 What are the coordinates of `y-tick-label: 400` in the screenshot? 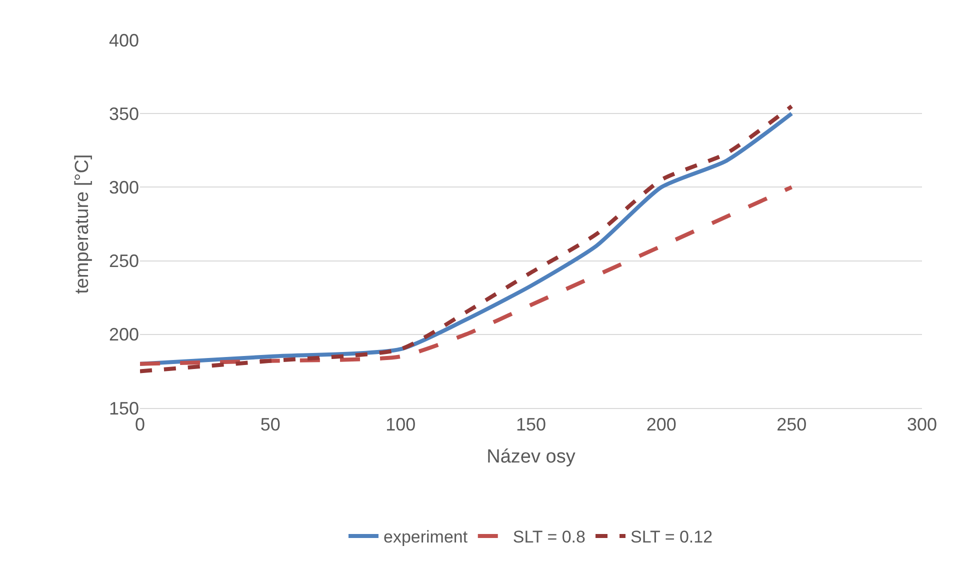 It's located at (123, 40).